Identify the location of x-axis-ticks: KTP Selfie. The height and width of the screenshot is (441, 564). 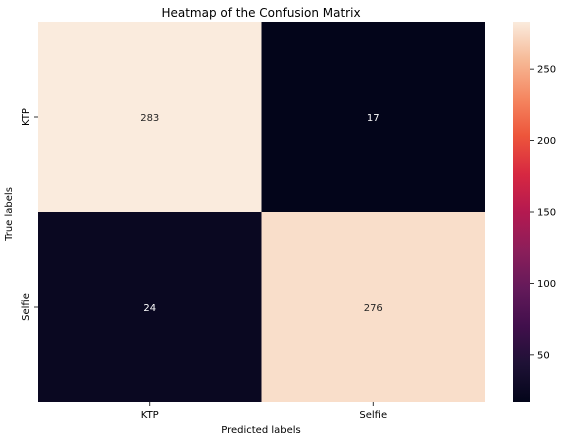
(264, 411).